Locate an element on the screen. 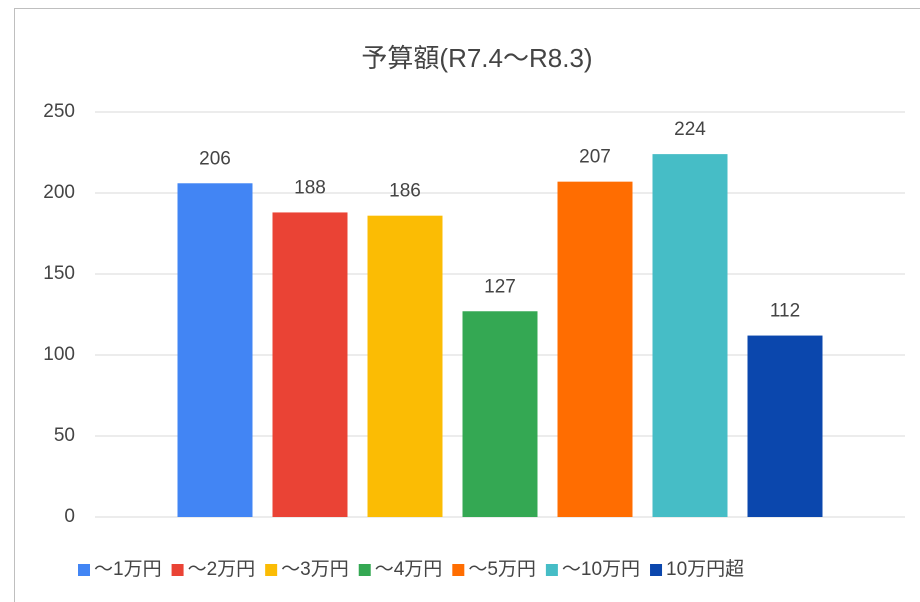  chart-title: 予算額(R7.4～R8.3) is located at coordinates (476, 58).